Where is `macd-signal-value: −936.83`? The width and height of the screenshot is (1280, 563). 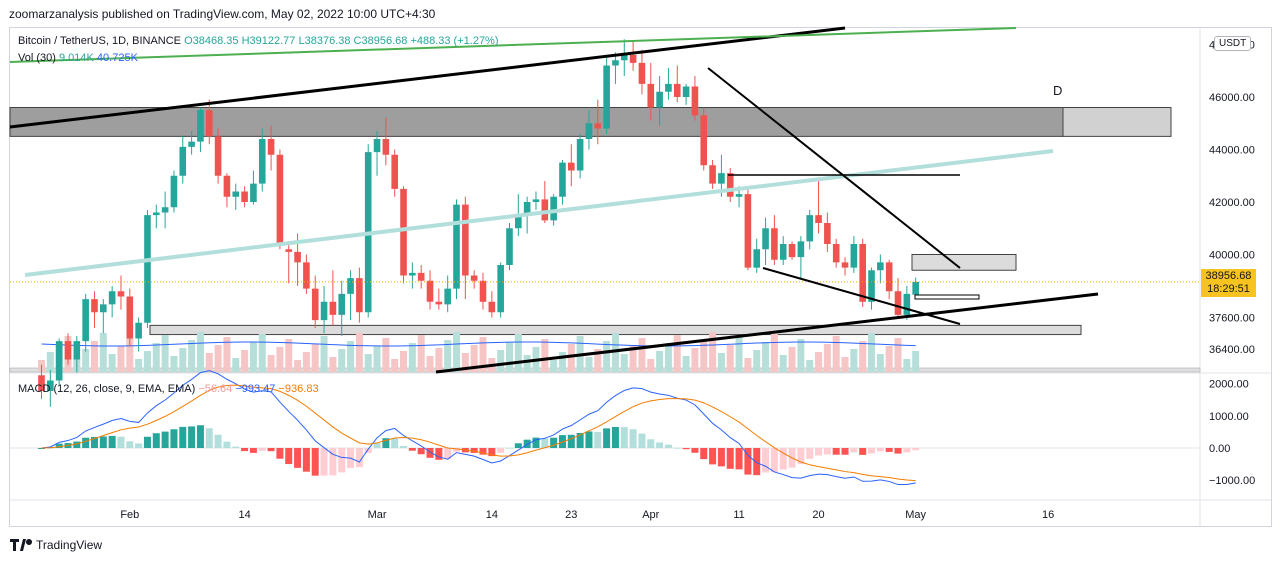
macd-signal-value: −936.83 is located at coordinates (298, 389).